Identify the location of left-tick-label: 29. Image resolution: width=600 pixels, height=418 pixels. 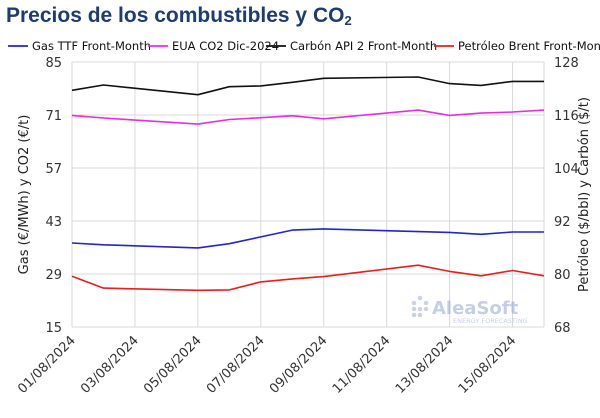
(53, 275).